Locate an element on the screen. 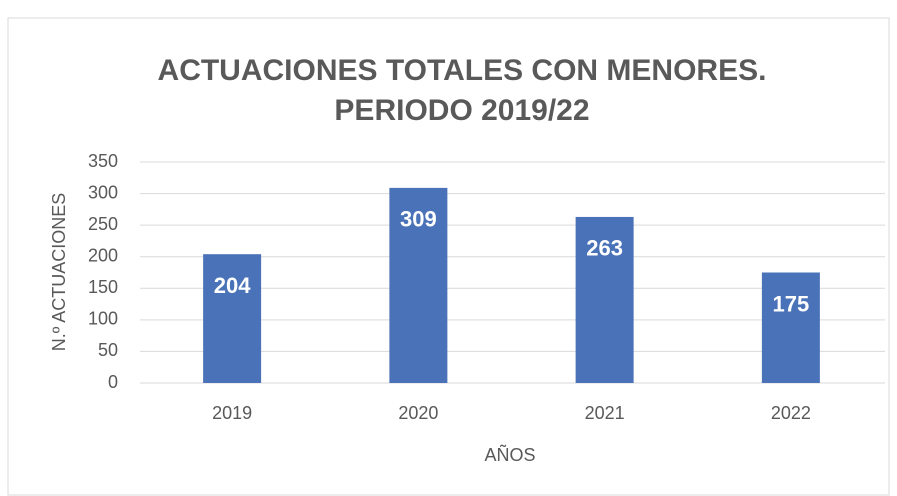 Image resolution: width=897 pixels, height=496 pixels. data-label: 204 is located at coordinates (232, 285).